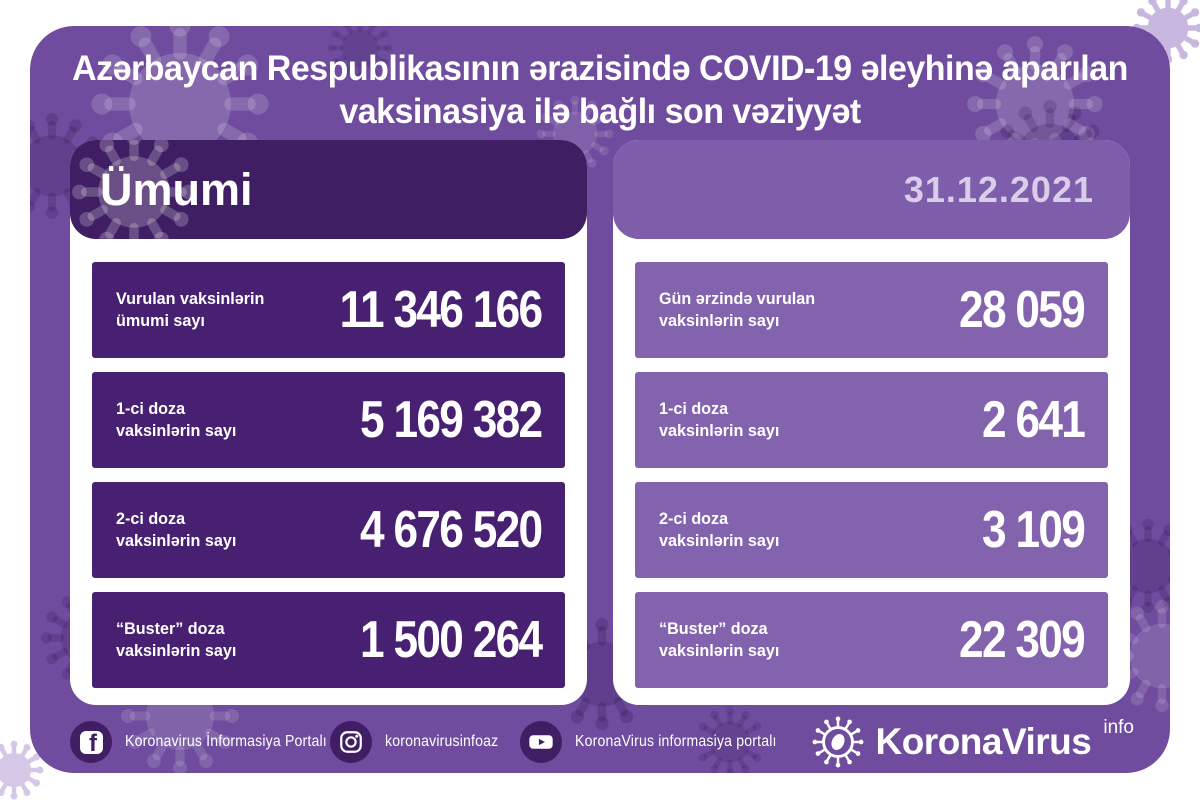  Describe the element at coordinates (440, 310) in the screenshot. I see `stat-value: 11 346 166` at that location.